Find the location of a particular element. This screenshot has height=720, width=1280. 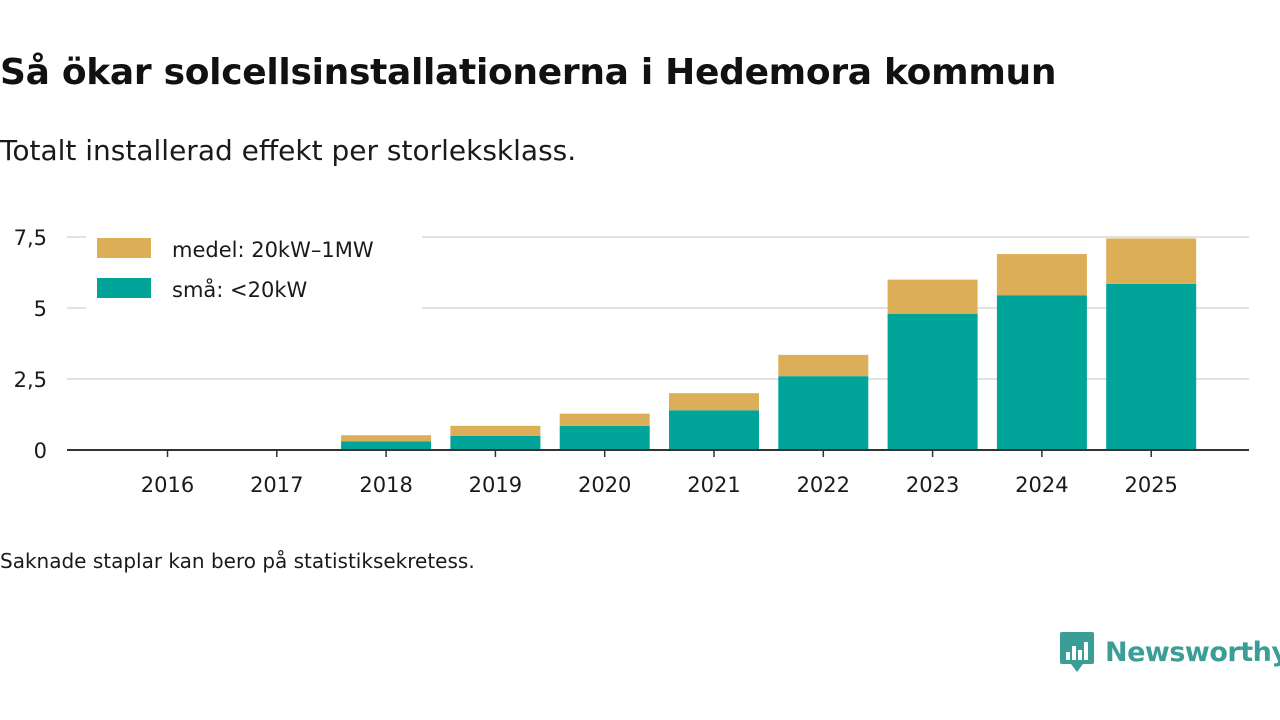

x-tick-label: 2021 is located at coordinates (713, 485).